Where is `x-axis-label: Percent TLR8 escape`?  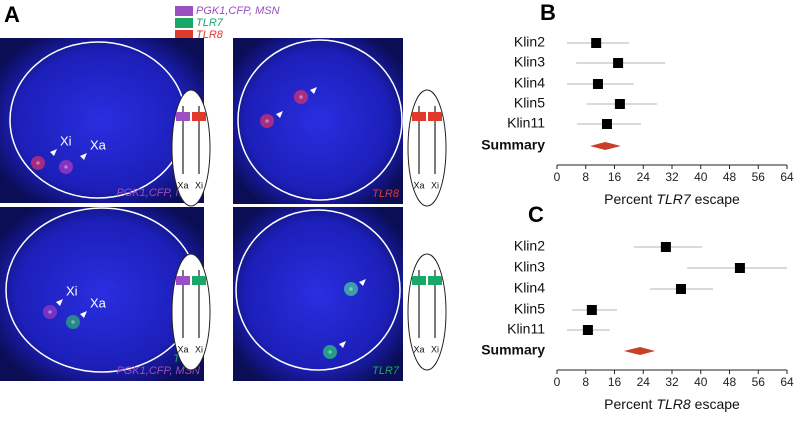
x-axis-label: Percent TLR8 escape is located at coordinates (672, 404).